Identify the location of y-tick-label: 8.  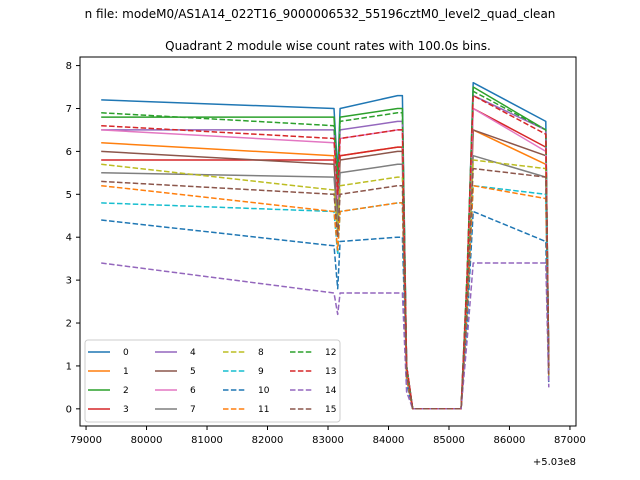
(69, 66).